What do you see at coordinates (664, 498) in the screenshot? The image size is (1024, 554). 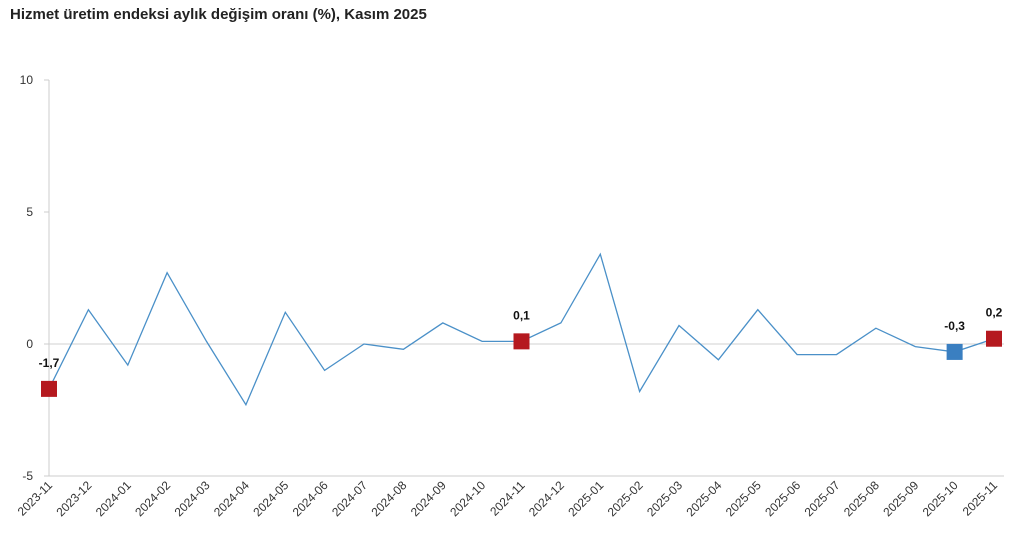 I see `x-tick-label: 2025-03` at bounding box center [664, 498].